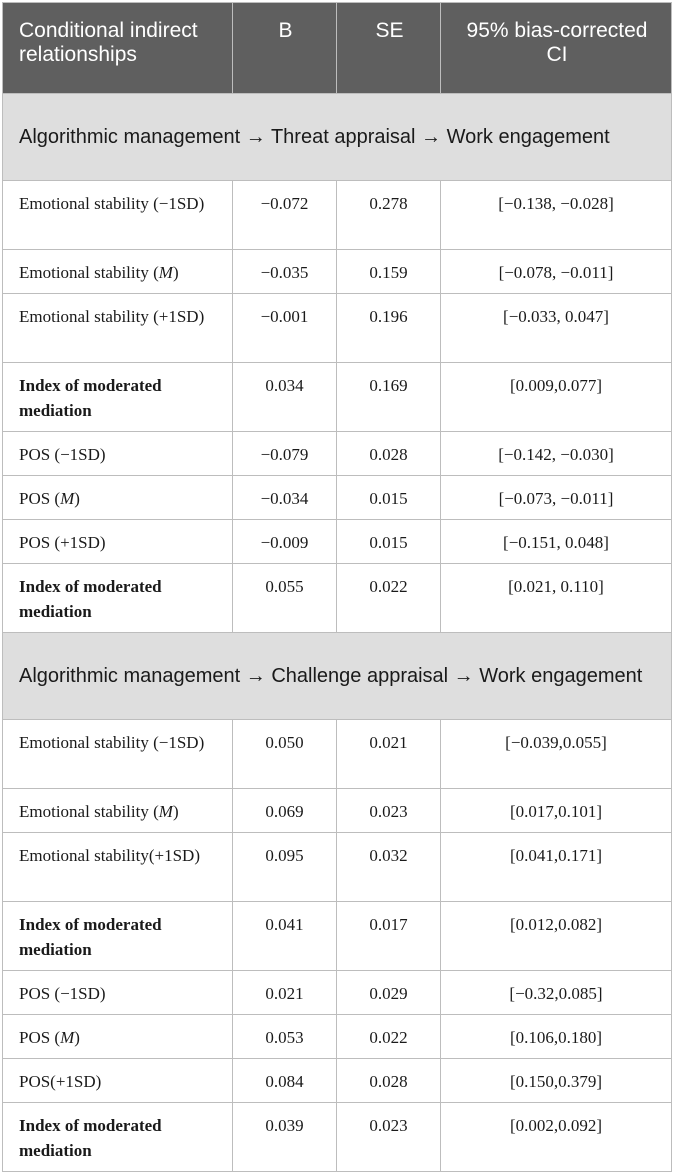  I want to click on table-row: POS (−1SD) −0.079 0.028 [−0.142, −0.030], so click(337, 453).